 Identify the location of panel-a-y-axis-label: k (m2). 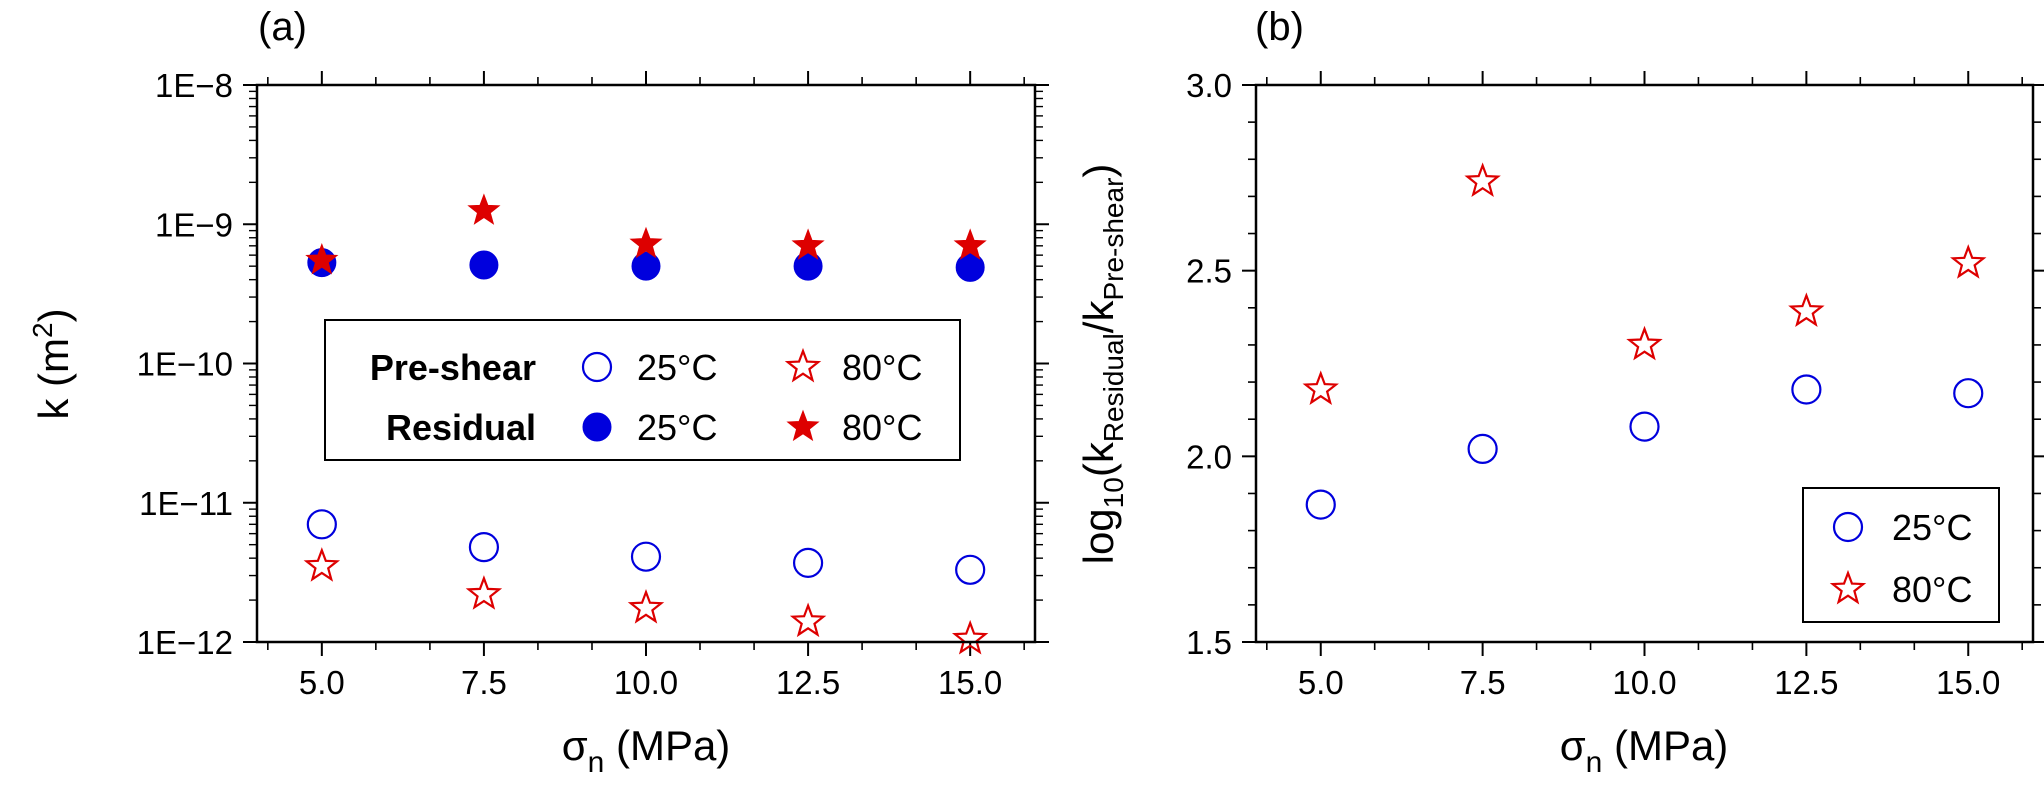
(52, 363).